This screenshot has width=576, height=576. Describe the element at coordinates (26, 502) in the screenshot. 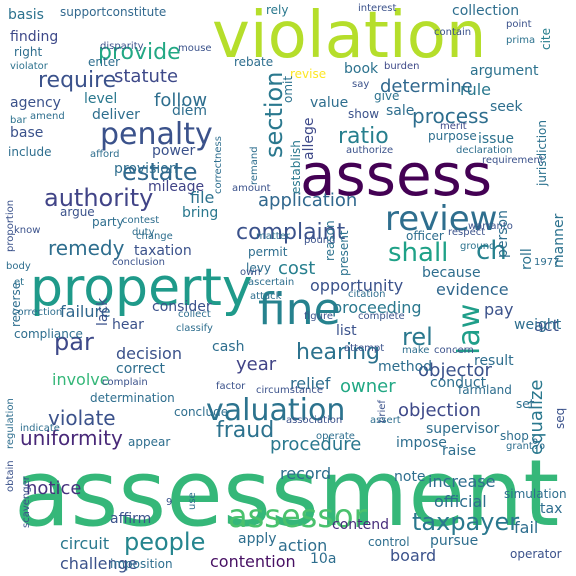

I see `cloud-word: scavenger` at that location.